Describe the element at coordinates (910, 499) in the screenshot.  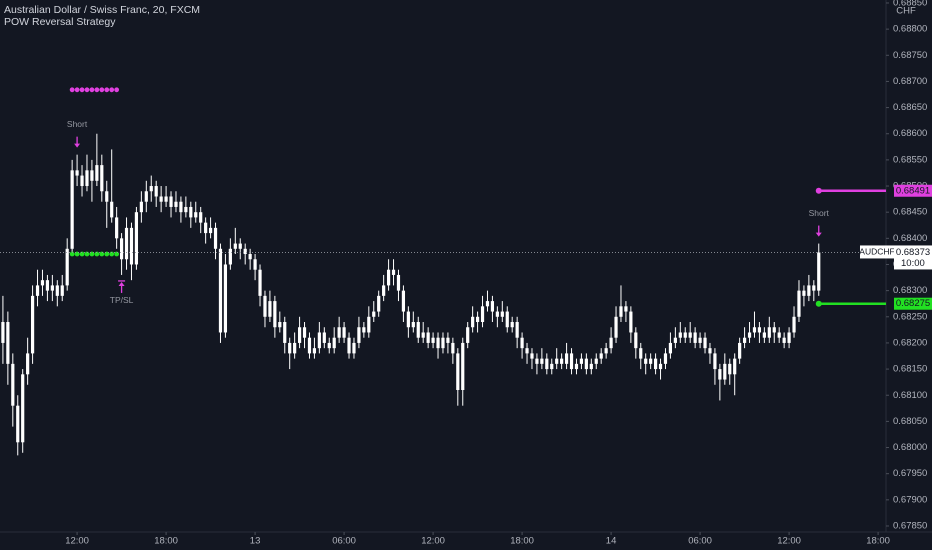
I see `y-tick-label: 0.67900` at that location.